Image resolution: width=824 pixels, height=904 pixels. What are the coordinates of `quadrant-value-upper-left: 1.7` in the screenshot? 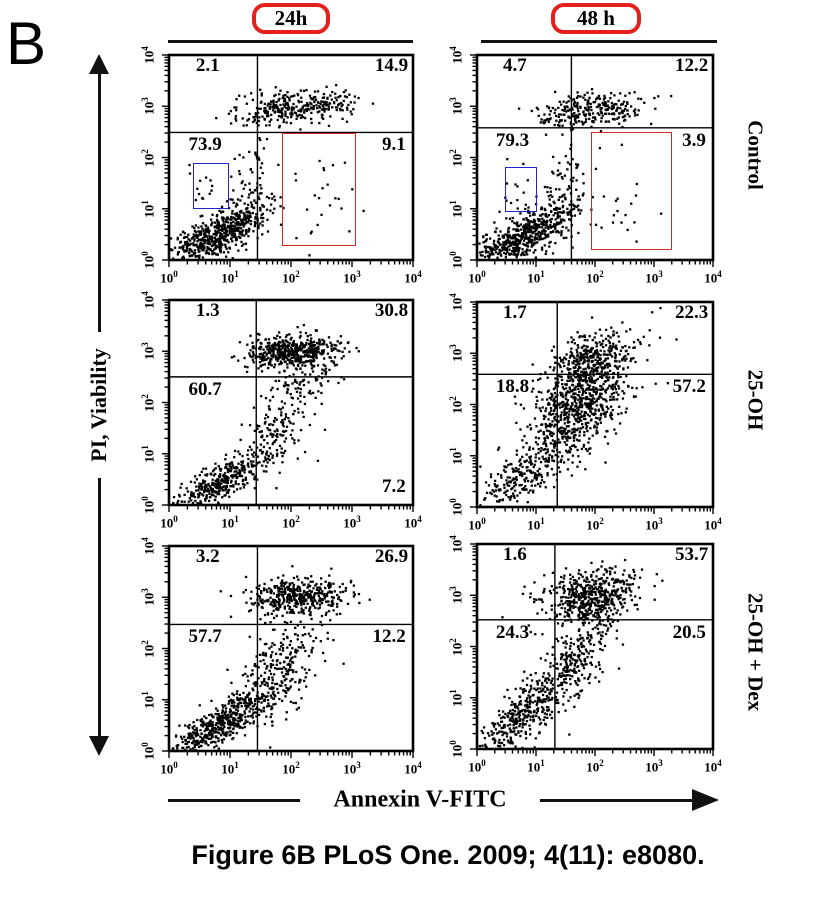 It's located at (514, 312).